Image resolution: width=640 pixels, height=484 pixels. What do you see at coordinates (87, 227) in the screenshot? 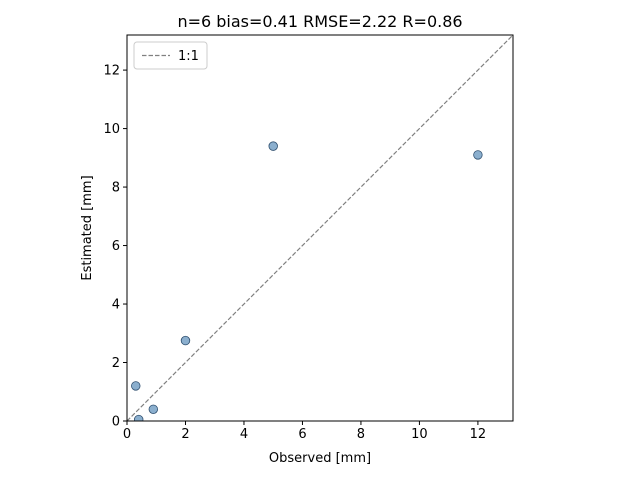
I see `y-axis-label: Estimated [mm]` at bounding box center [87, 227].